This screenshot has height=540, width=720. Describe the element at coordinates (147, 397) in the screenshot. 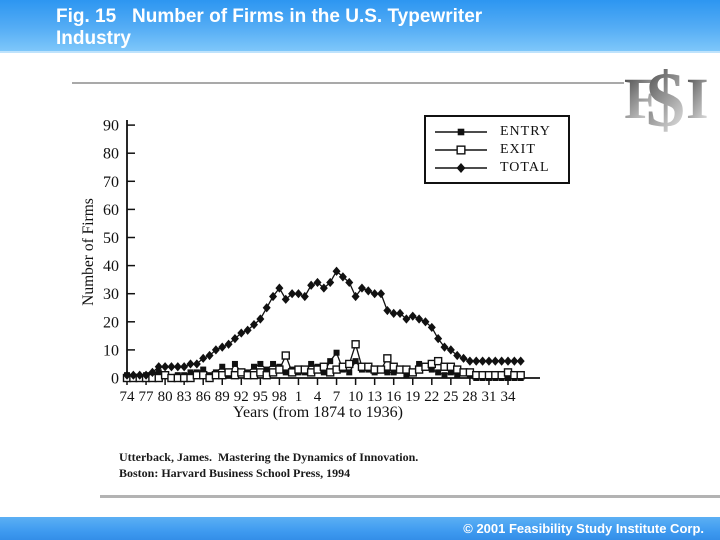

I see `x-tick-label: 77` at that location.